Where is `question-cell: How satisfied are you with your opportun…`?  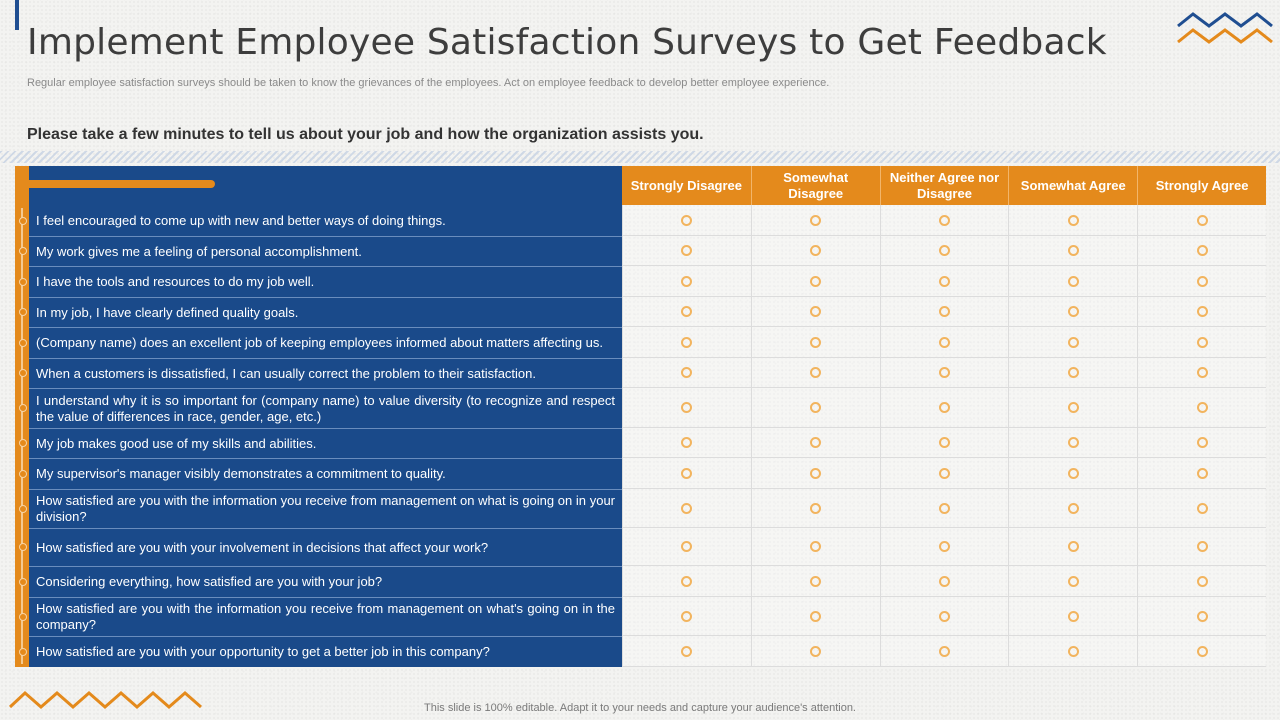 question-cell: How satisfied are you with your opportun… is located at coordinates (325, 651).